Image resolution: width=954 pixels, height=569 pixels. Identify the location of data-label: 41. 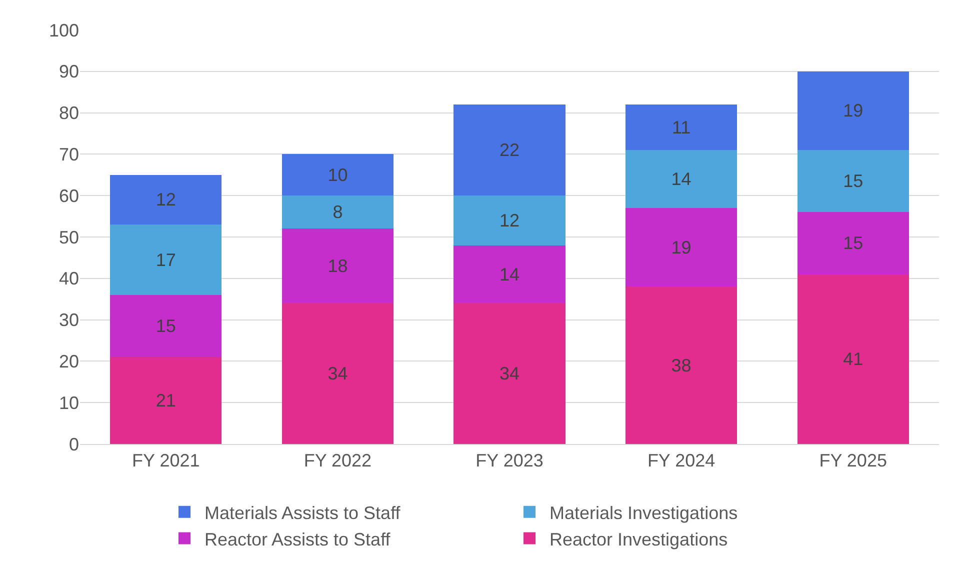
(853, 359).